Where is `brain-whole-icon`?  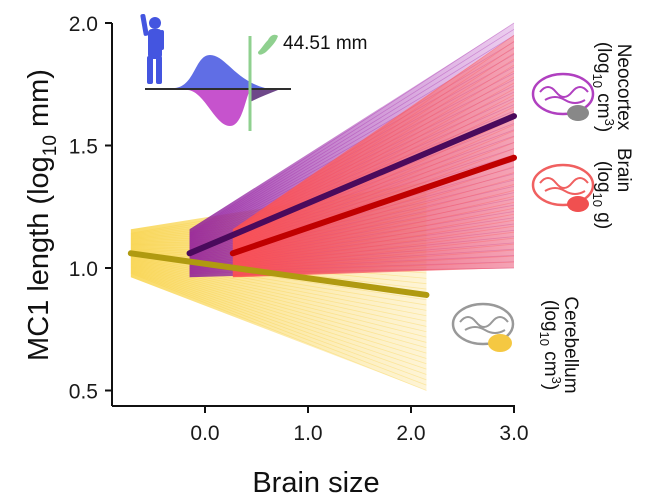
brain-whole-icon is located at coordinates (563, 187).